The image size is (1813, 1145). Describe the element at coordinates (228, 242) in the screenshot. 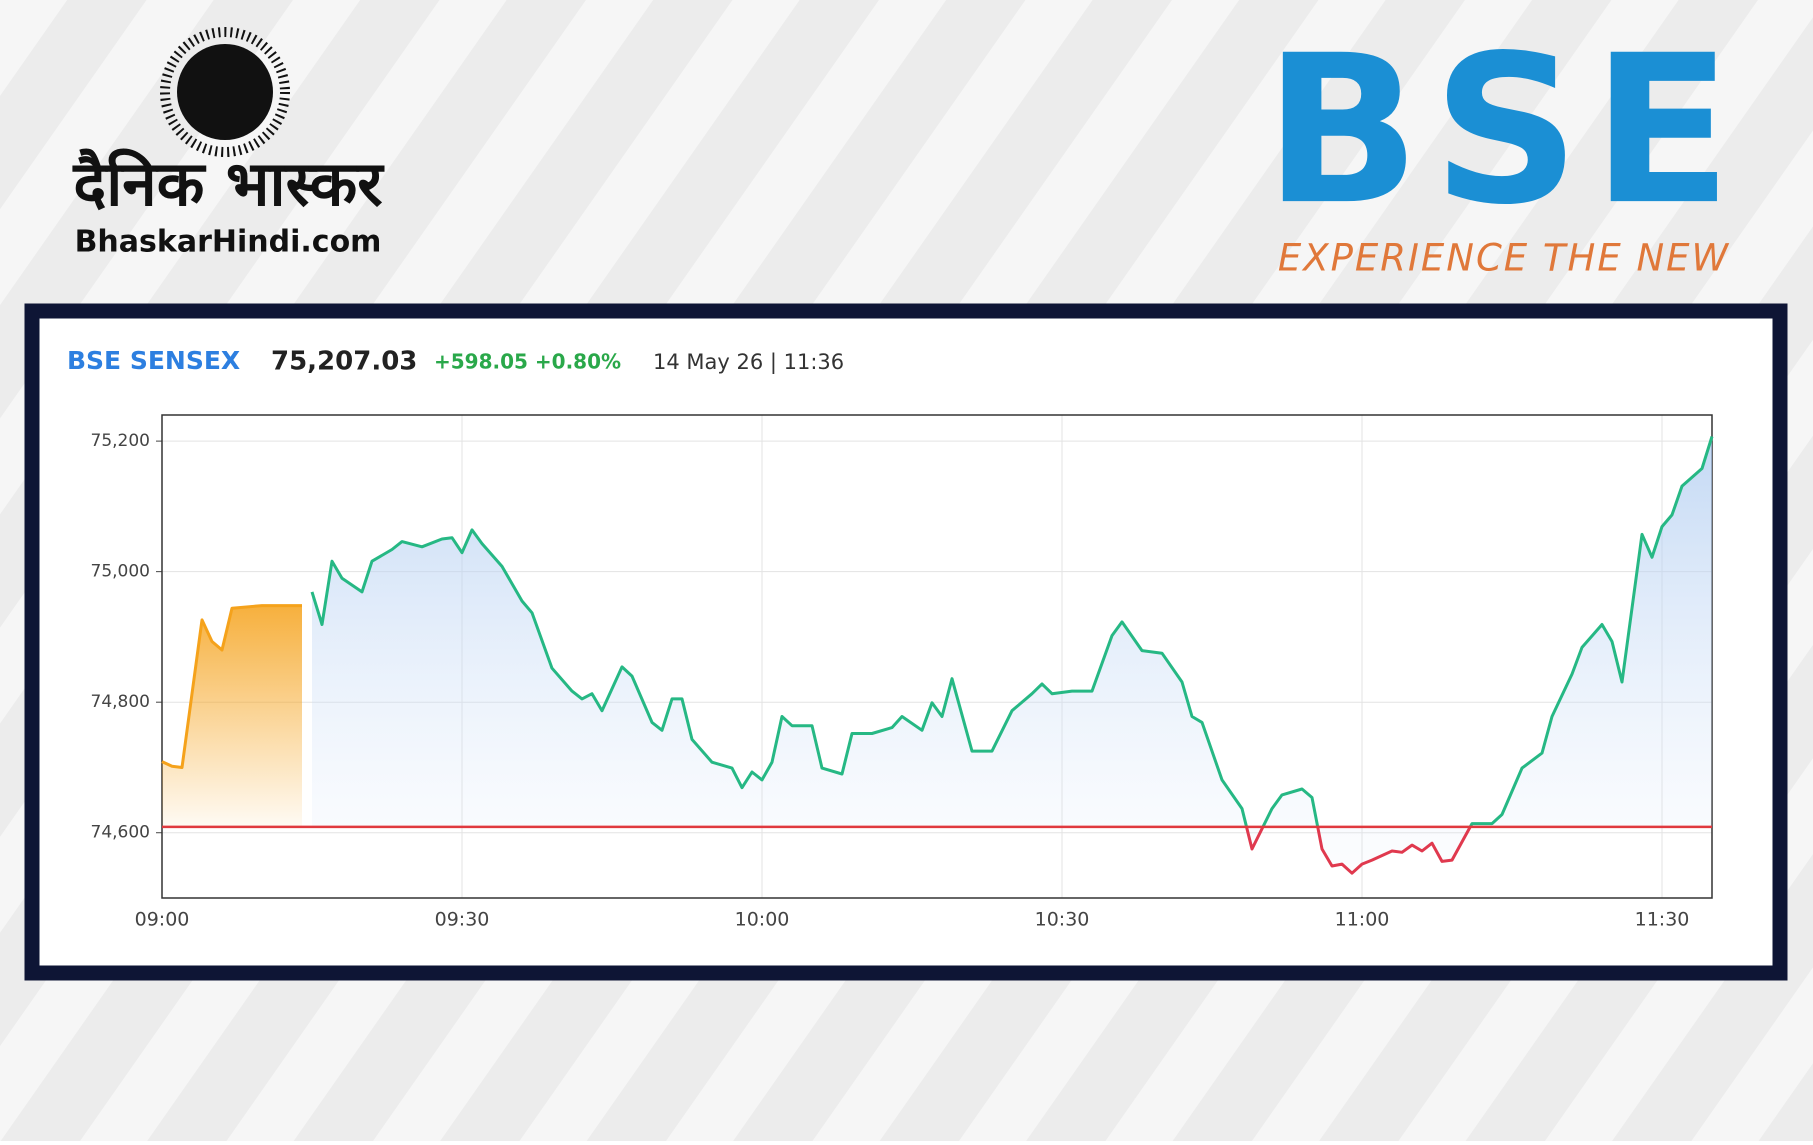

I see `site-name: BhaskarHindi.com` at that location.